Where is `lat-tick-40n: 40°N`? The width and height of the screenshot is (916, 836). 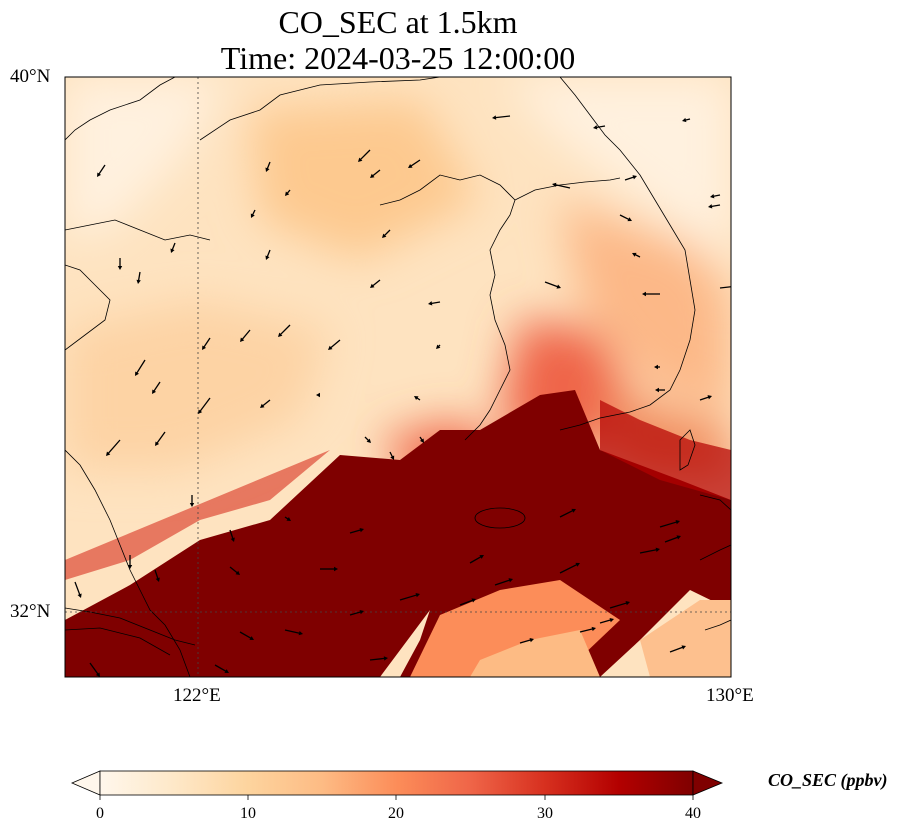
lat-tick-40n: 40°N is located at coordinates (30, 76).